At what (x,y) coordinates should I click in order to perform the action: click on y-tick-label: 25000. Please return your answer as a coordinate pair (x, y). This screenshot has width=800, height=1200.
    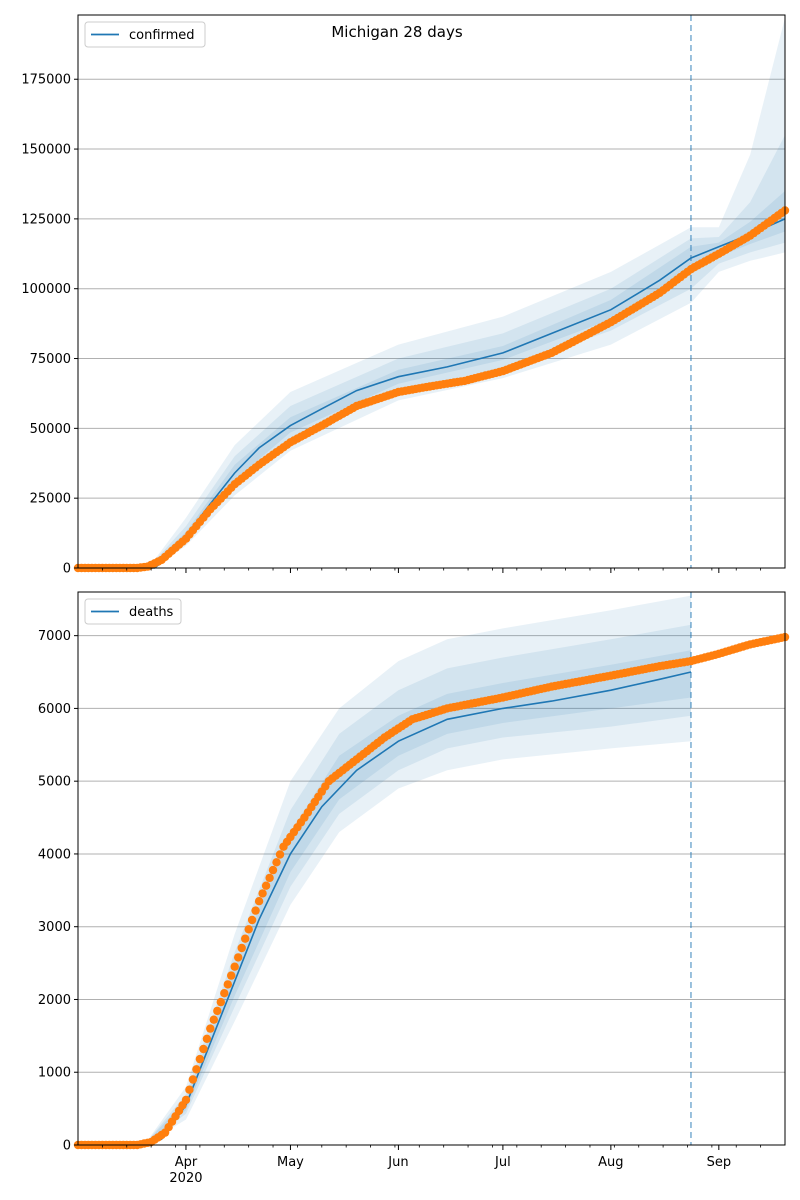
    Looking at the image, I should click on (50, 499).